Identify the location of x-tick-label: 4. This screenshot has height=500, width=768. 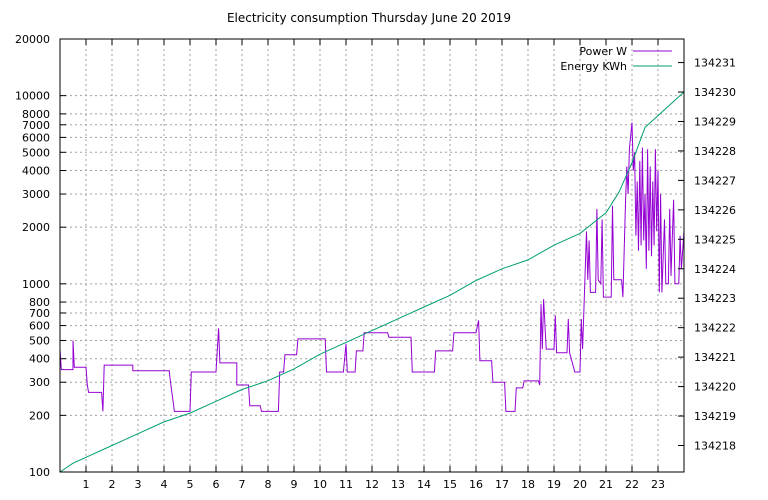
(164, 484).